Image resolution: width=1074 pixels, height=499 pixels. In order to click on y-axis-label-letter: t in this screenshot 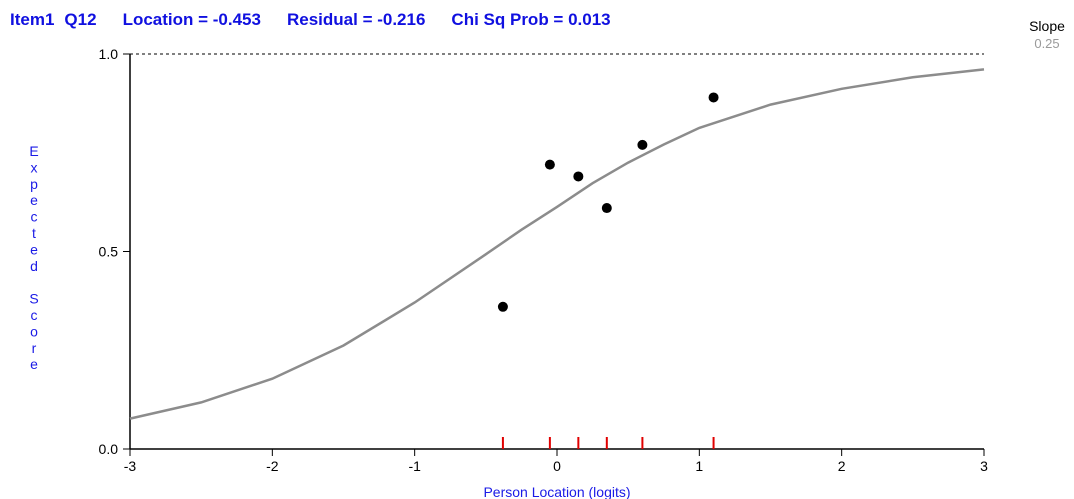, I will do `click(34, 233)`.